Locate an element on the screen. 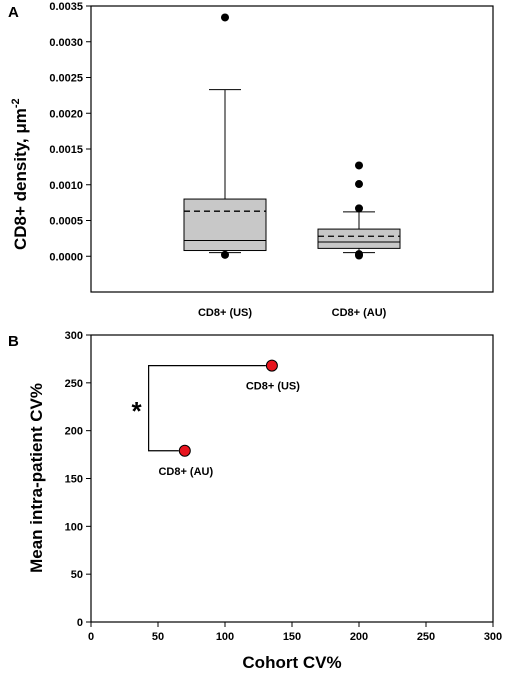  x-tick-label: 300 is located at coordinates (493, 637).